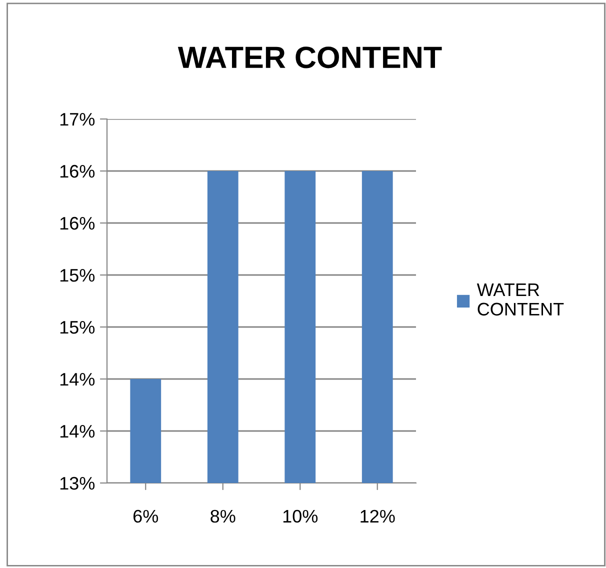 The width and height of the screenshot is (606, 568). Describe the element at coordinates (520, 300) in the screenshot. I see `legend-label: WATER CONTENT` at that location.